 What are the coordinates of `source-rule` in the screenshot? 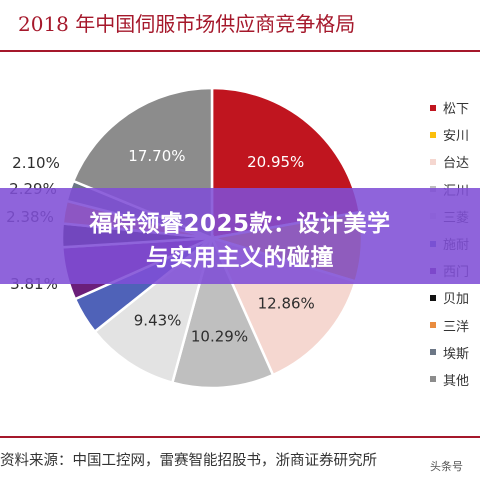 It's located at (240, 437).